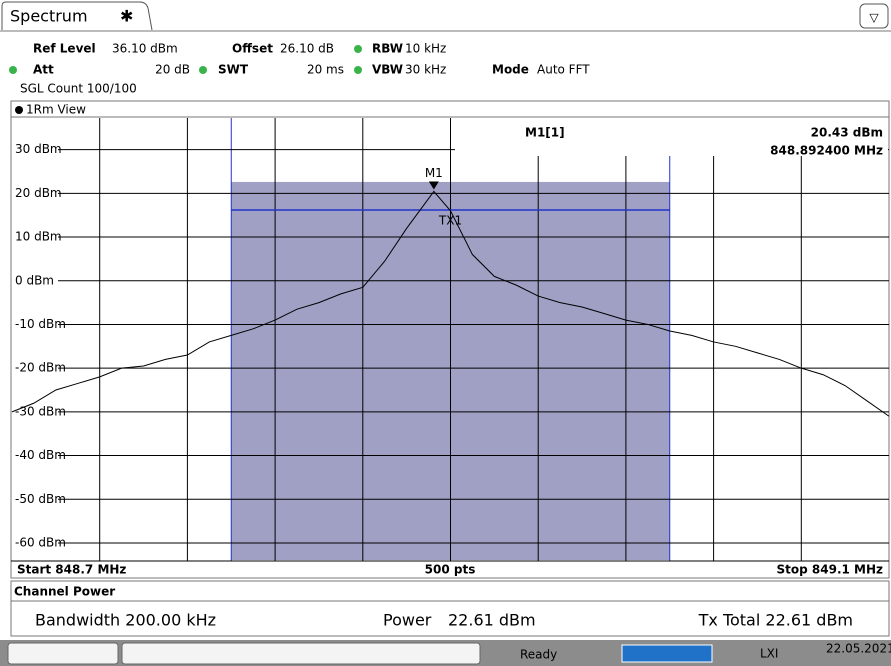  I want to click on date: 22.05.2021, so click(858, 649).